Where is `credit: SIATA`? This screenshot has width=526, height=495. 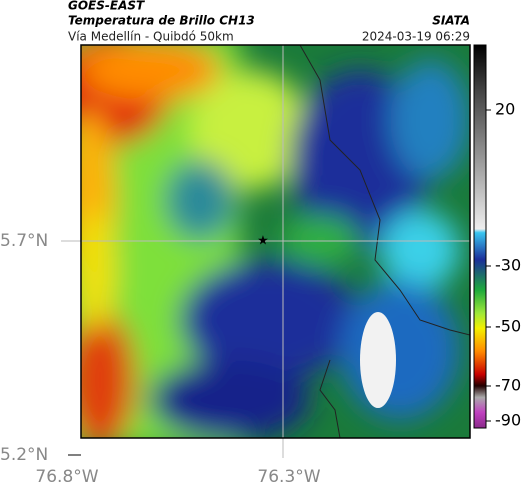 credit: SIATA is located at coordinates (451, 21).